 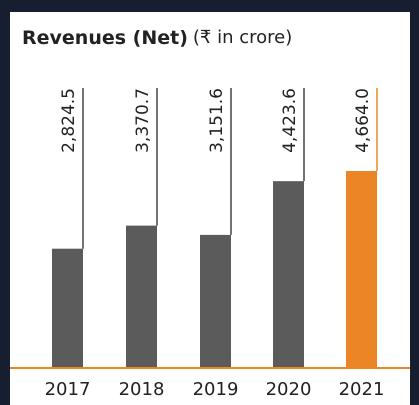 I want to click on value-label: 4,664.0, so click(x=363, y=120).